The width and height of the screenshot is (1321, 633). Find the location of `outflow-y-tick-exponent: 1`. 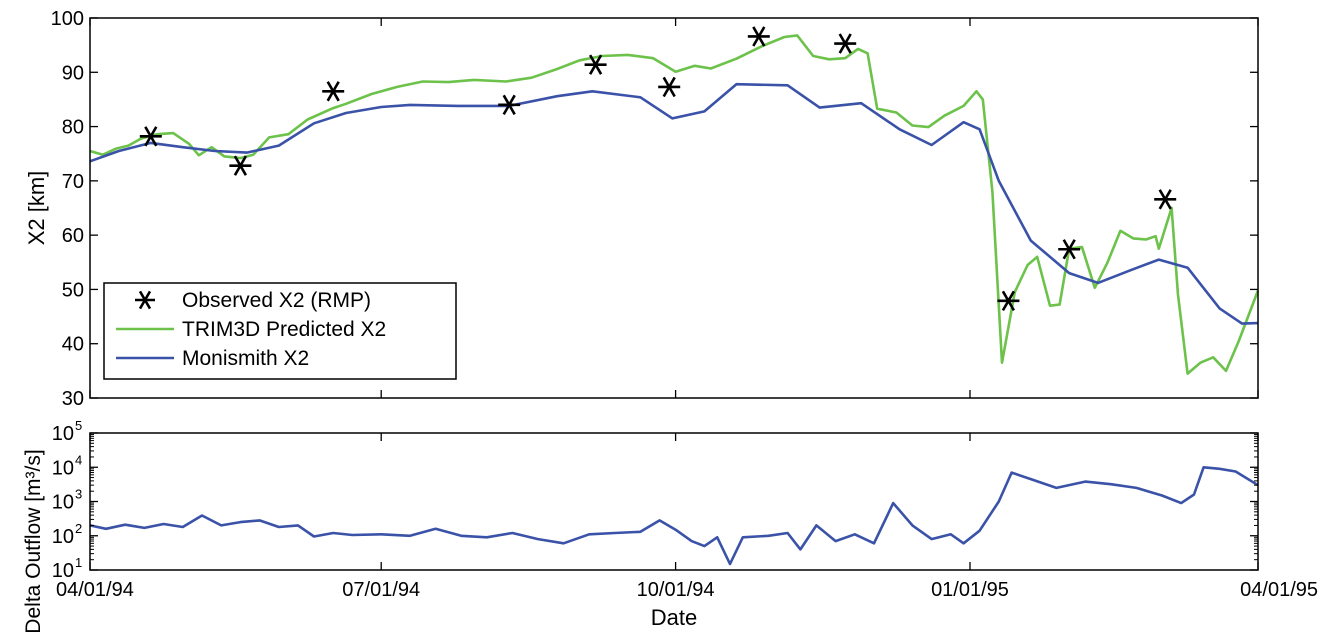

outflow-y-tick-exponent: 1 is located at coordinates (78, 562).